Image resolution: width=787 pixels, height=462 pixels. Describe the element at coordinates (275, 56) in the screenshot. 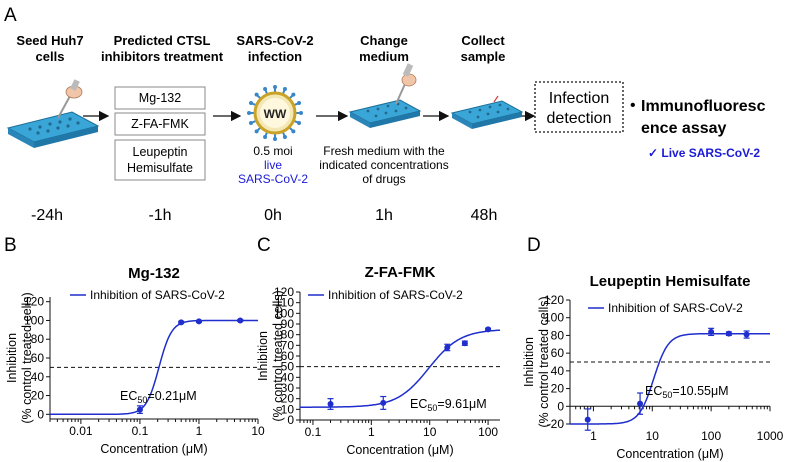

I see `step-title-infection-line2: infection` at that location.